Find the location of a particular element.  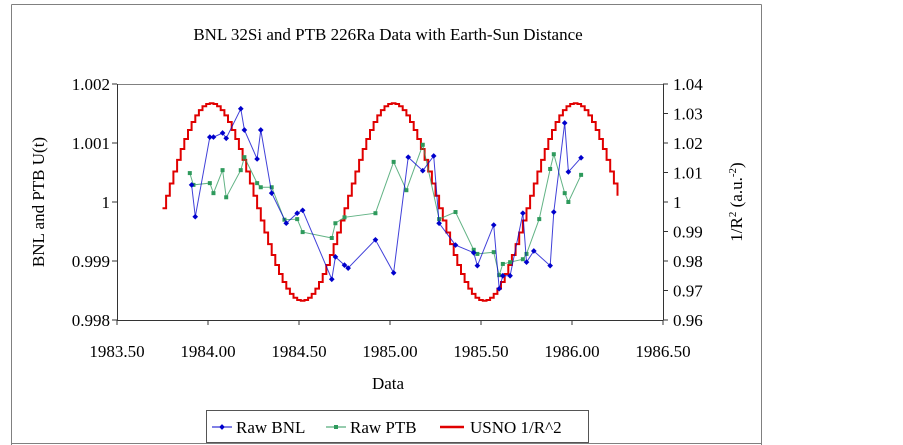

y2-tick-label: 1.04 is located at coordinates (688, 84).